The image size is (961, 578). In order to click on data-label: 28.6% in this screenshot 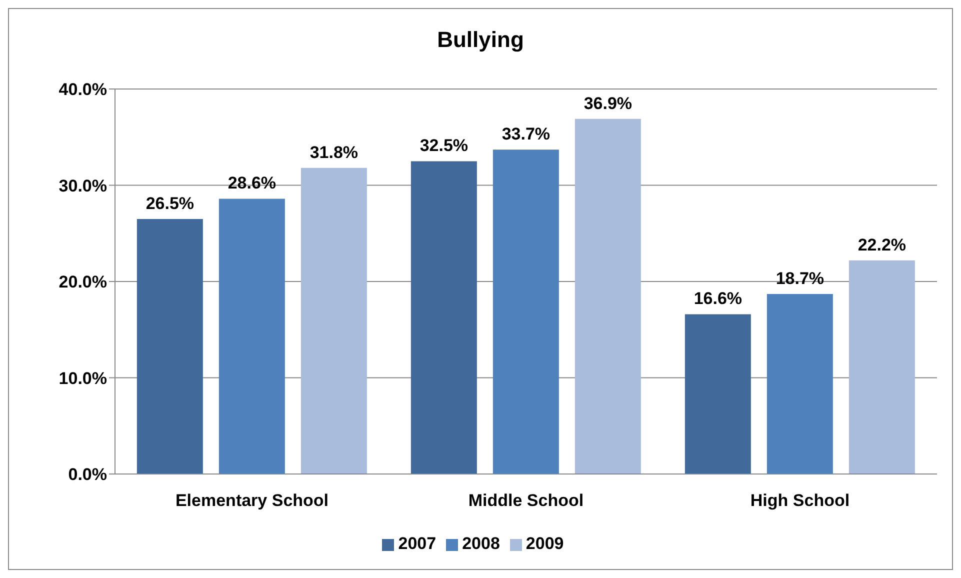, I will do `click(252, 183)`.